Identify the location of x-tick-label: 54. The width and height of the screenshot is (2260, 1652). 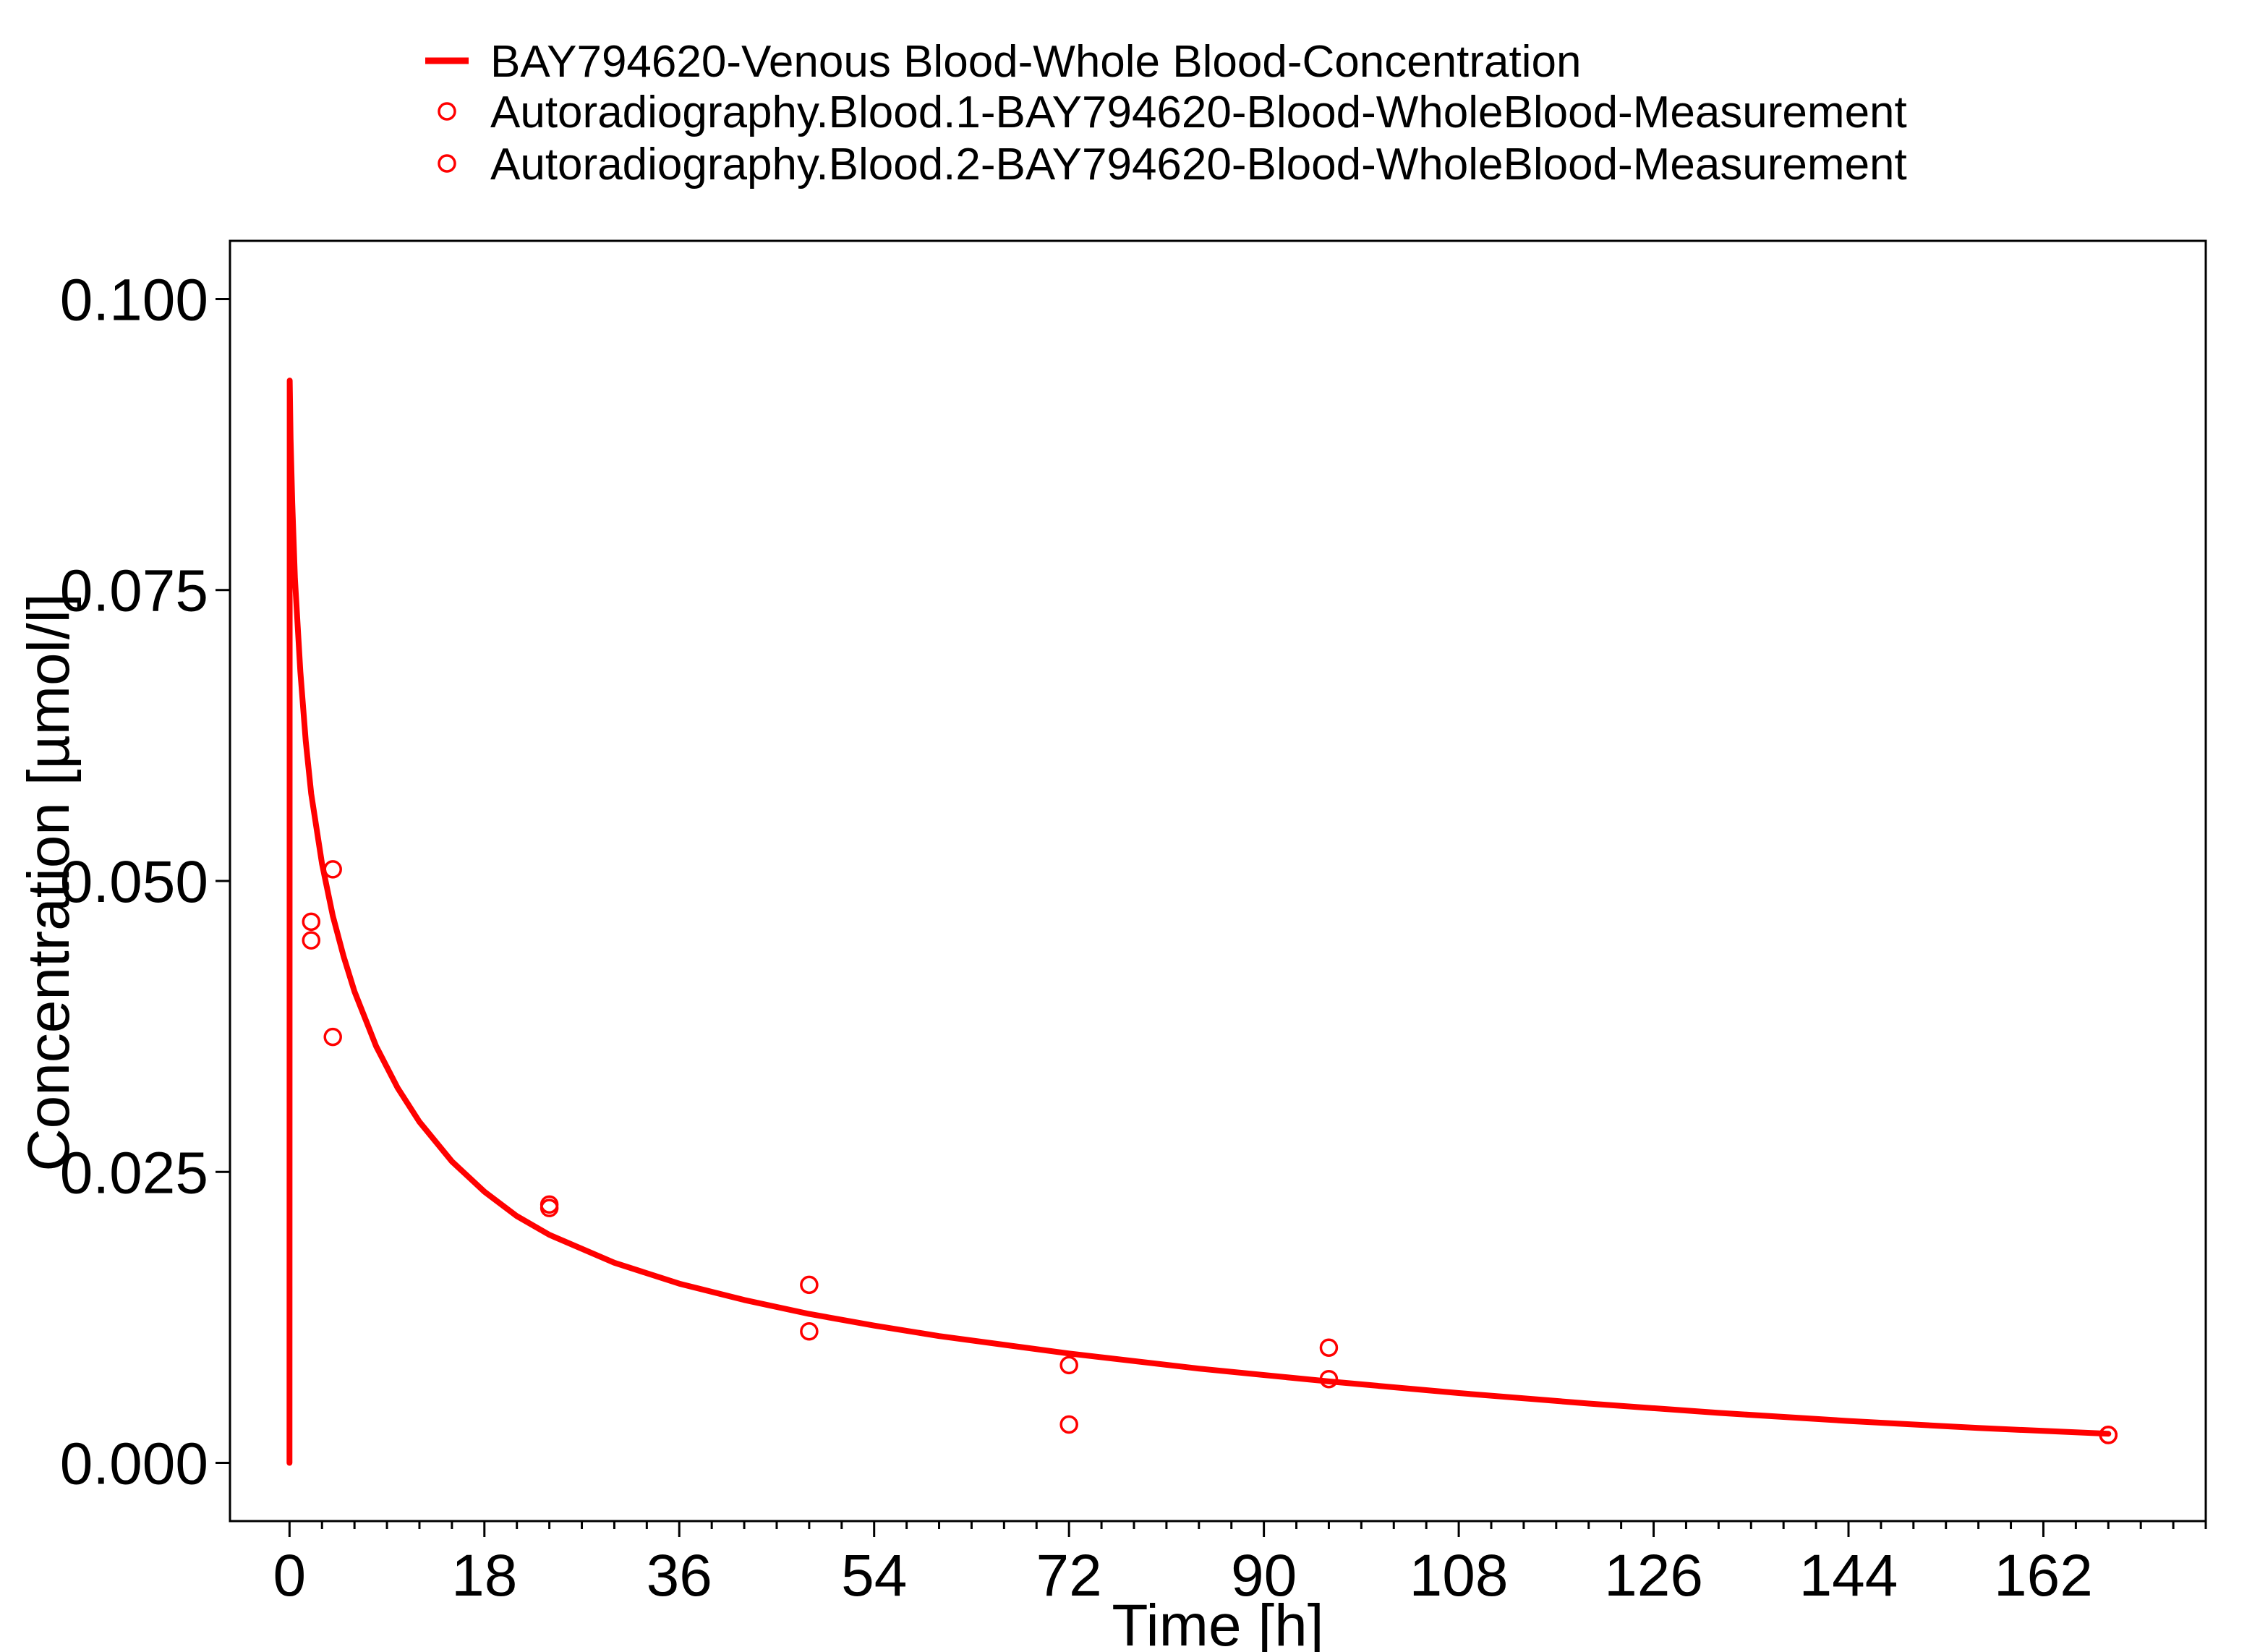
(874, 1576).